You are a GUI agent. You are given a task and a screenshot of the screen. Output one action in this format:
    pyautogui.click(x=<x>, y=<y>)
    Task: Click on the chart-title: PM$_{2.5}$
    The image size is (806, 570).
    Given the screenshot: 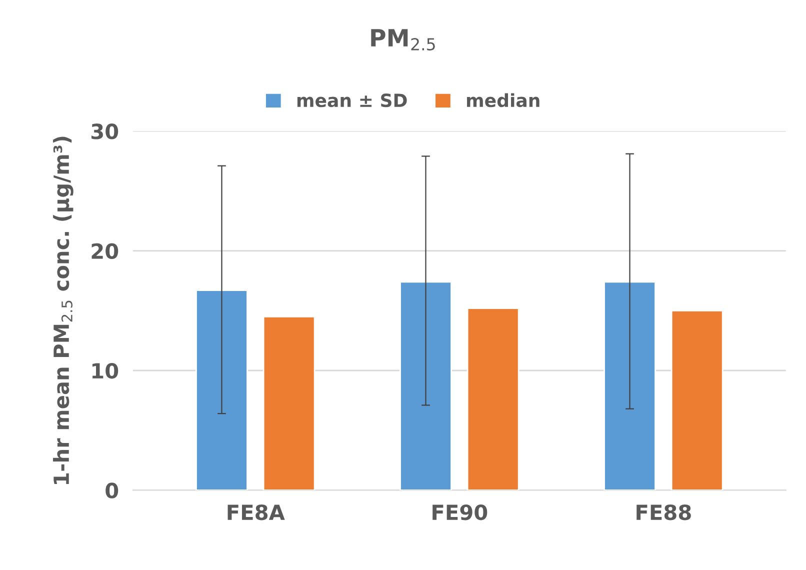 What is the action you would take?
    pyautogui.click(x=403, y=39)
    